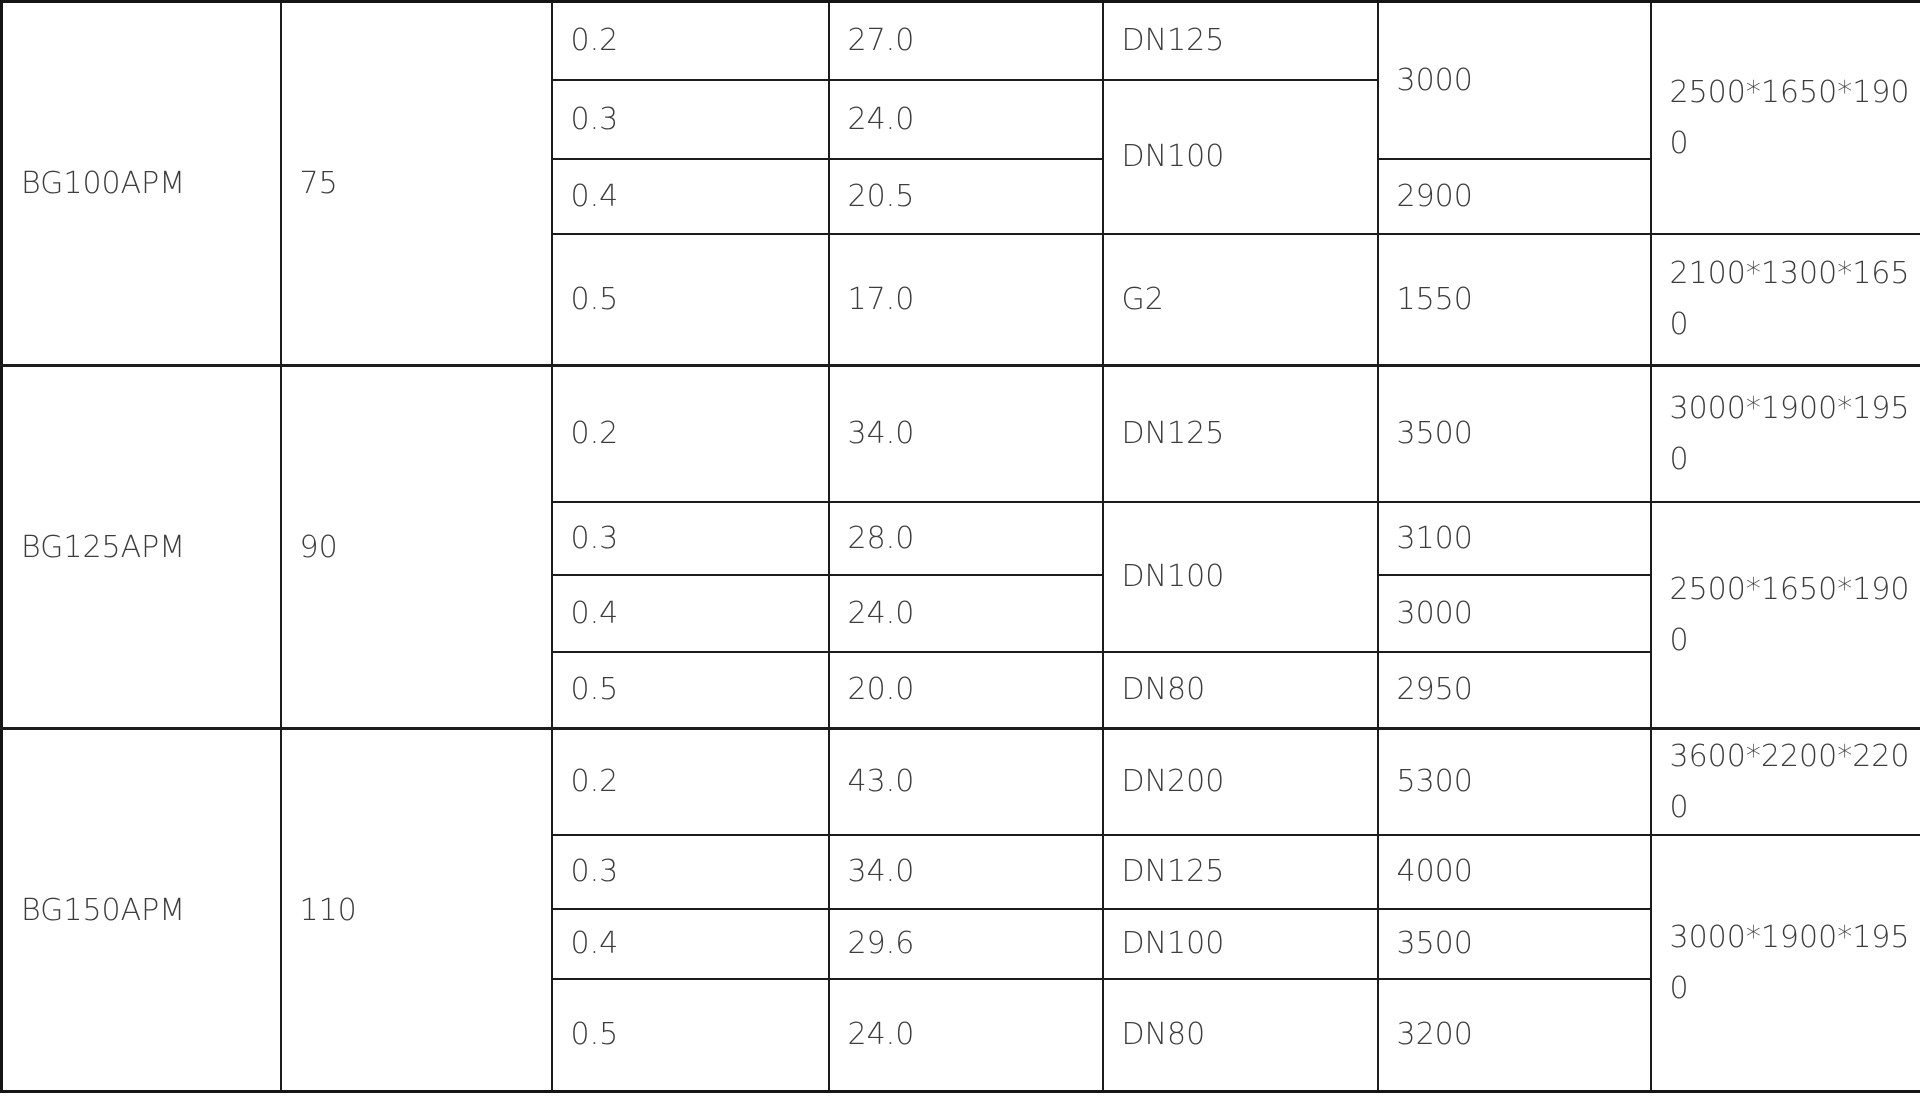 This screenshot has width=1920, height=1096. I want to click on table-row: 0.5 20.0 DN80 2950, so click(961, 690).